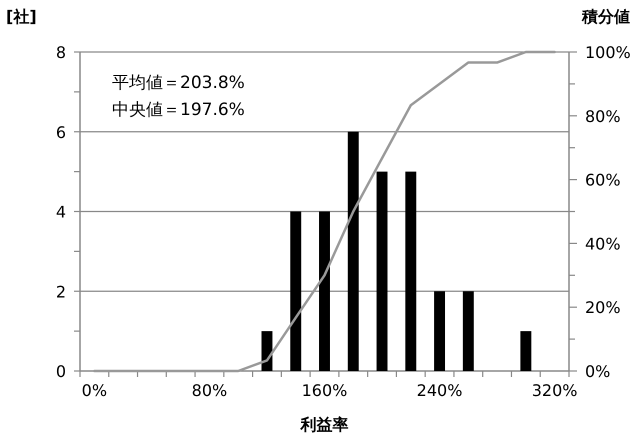  What do you see at coordinates (603, 180) in the screenshot?
I see `y2-tick-label: 60%` at bounding box center [603, 180].